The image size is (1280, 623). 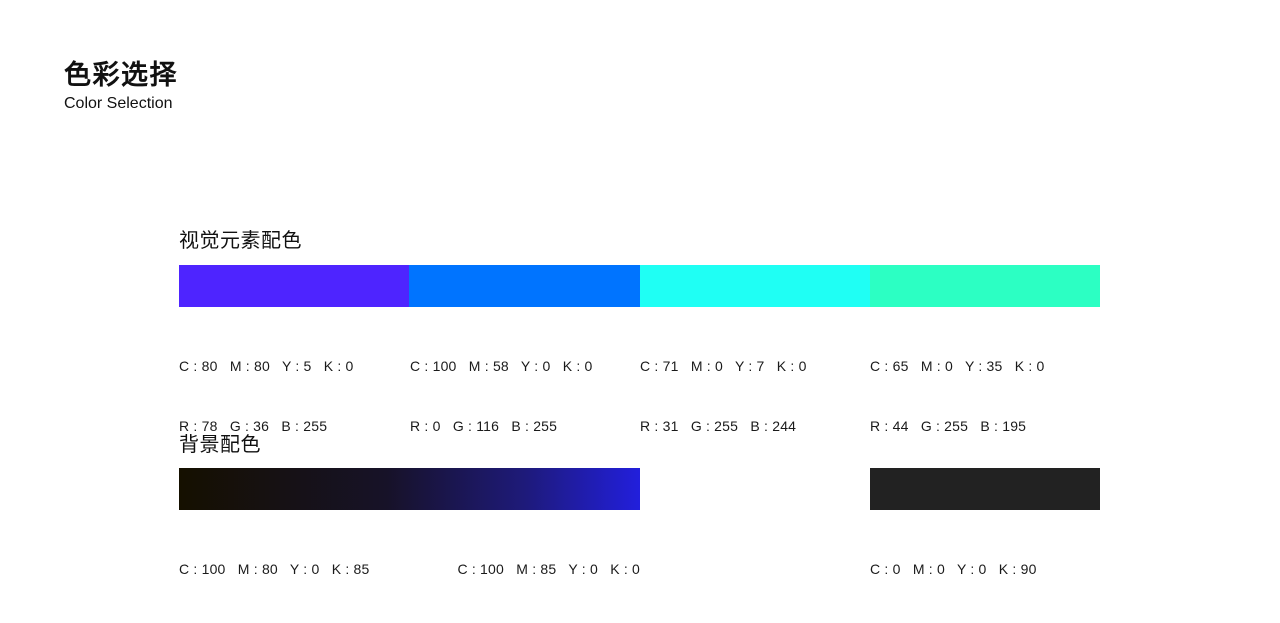 I want to click on swatch-mint-green-cmyk: C : 65 M : 0 Y : 35 K : 0, so click(x=957, y=366).